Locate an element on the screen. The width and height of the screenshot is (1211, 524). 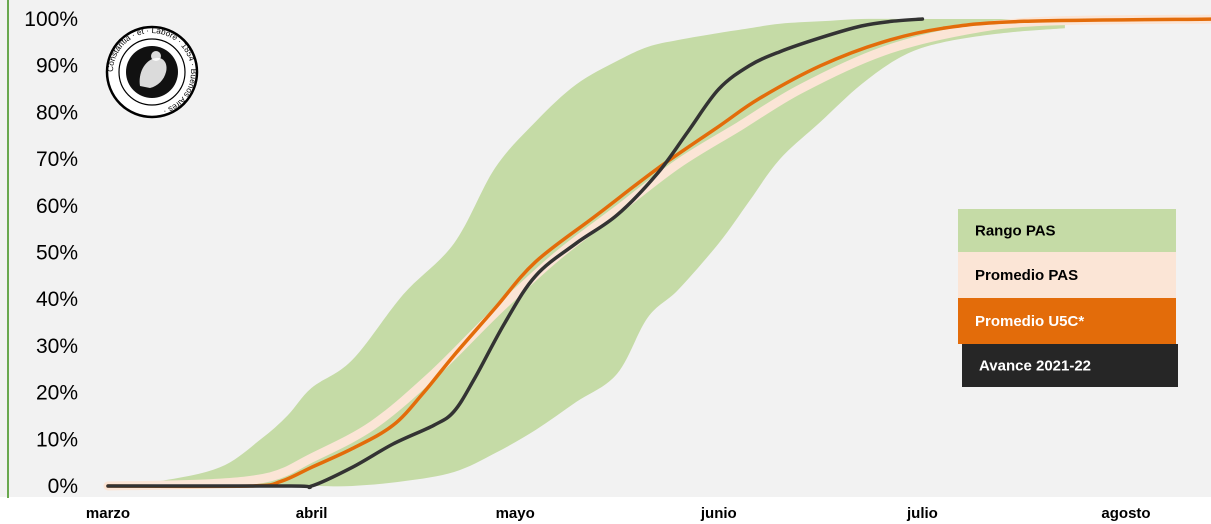
y-axis-tick-labels: 0% 10% 20% 30% 40% 50% 60% 70% 80% 90% 100% is located at coordinates (51, 253).